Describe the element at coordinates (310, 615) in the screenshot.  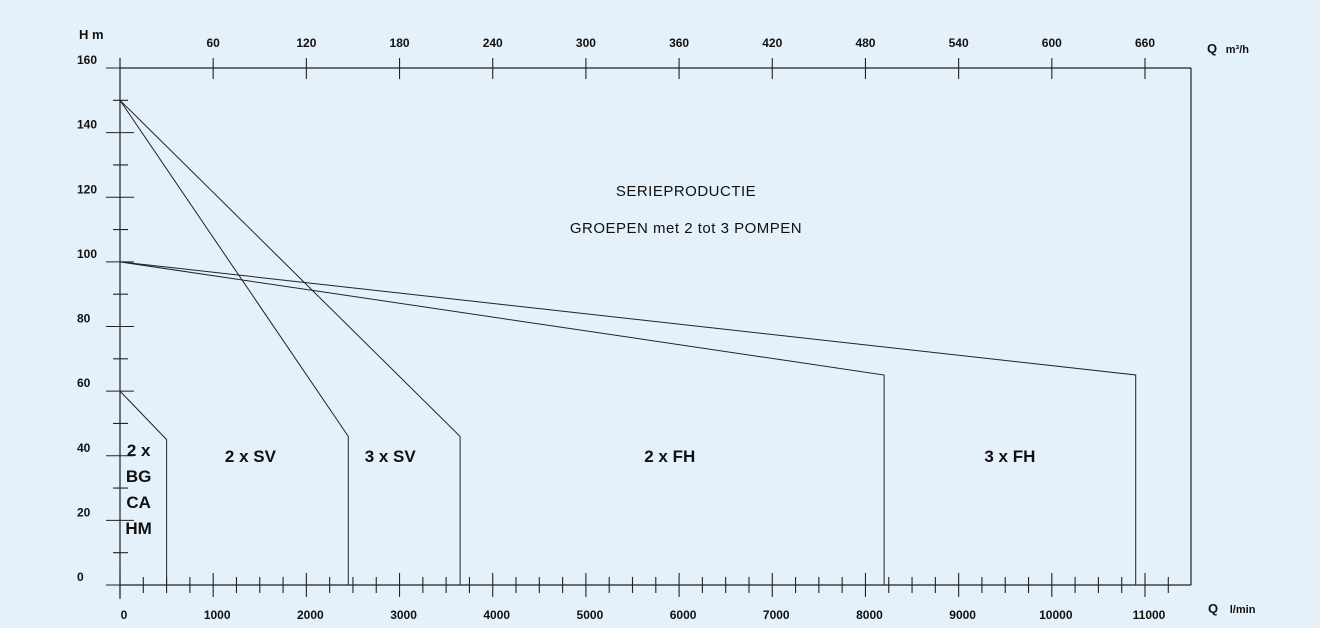
I see `x-tick-label: 2000` at that location.